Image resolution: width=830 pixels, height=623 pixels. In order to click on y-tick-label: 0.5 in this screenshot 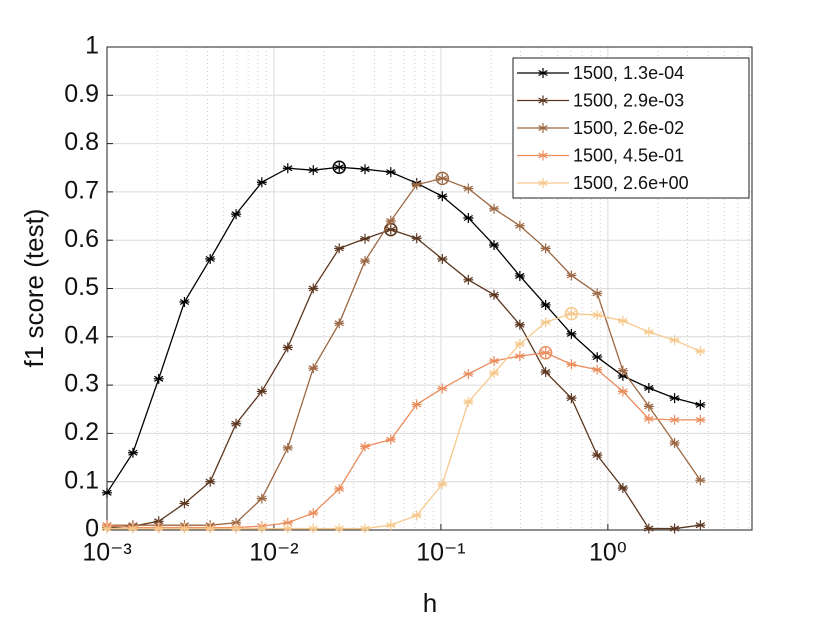, I will do `click(81, 287)`.